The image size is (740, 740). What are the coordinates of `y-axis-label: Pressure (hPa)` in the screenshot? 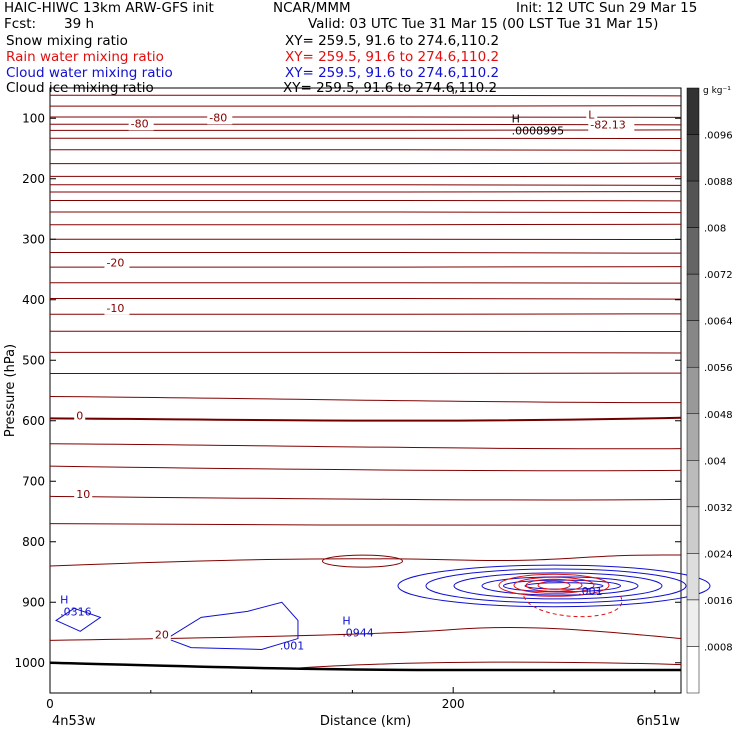 It's located at (10, 390).